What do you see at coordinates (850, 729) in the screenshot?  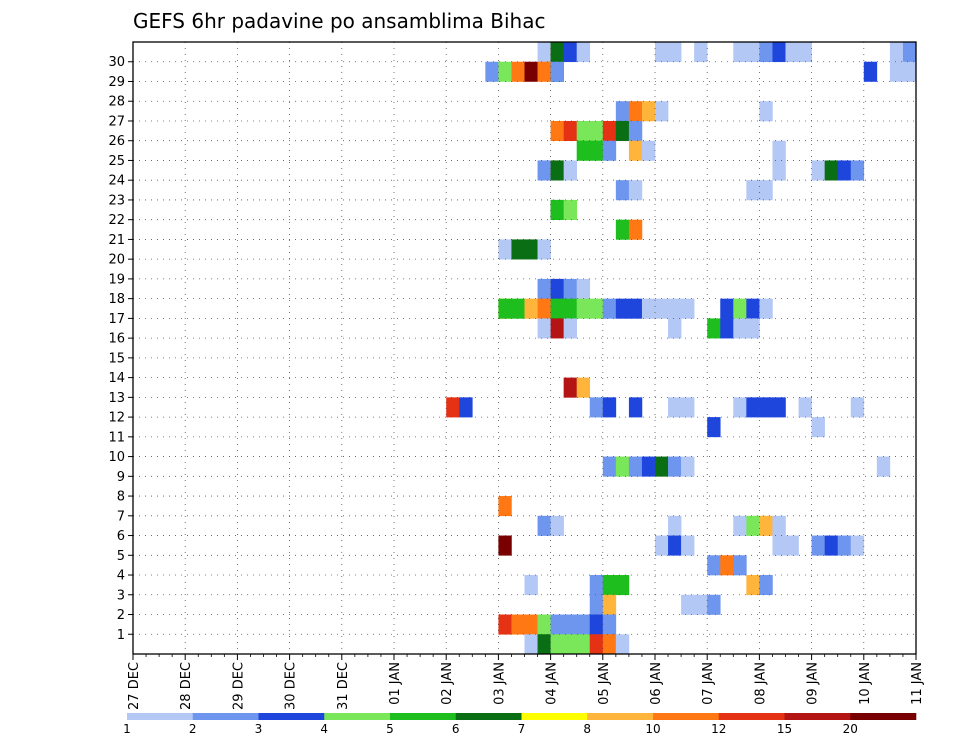 I see `legend-label: 20` at bounding box center [850, 729].